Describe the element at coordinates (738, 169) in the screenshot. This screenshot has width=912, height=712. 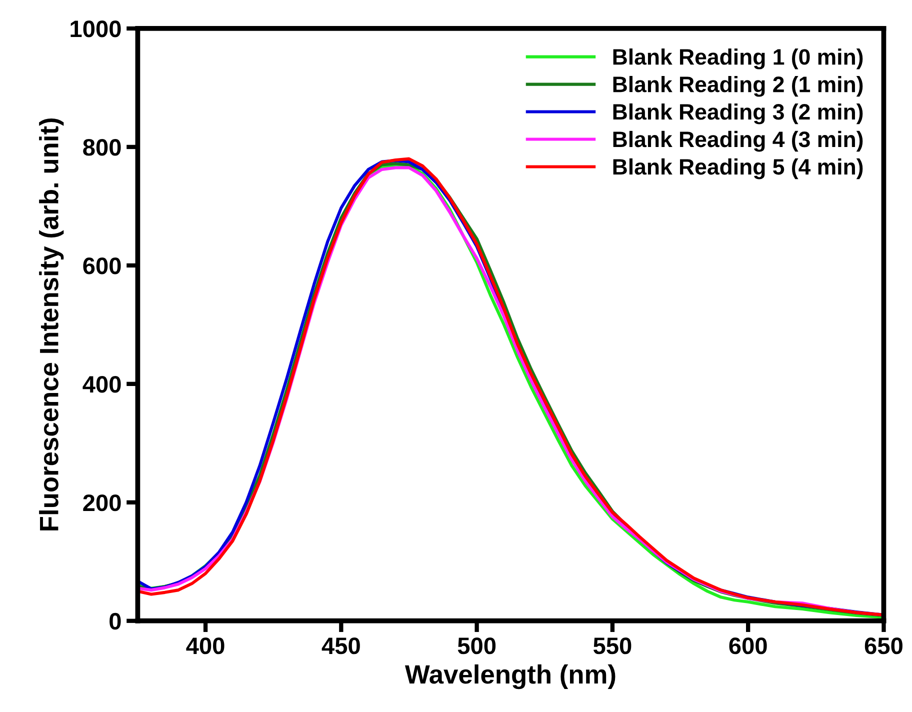
I see `legend-label: Blank Reading 5 (4 min)` at that location.